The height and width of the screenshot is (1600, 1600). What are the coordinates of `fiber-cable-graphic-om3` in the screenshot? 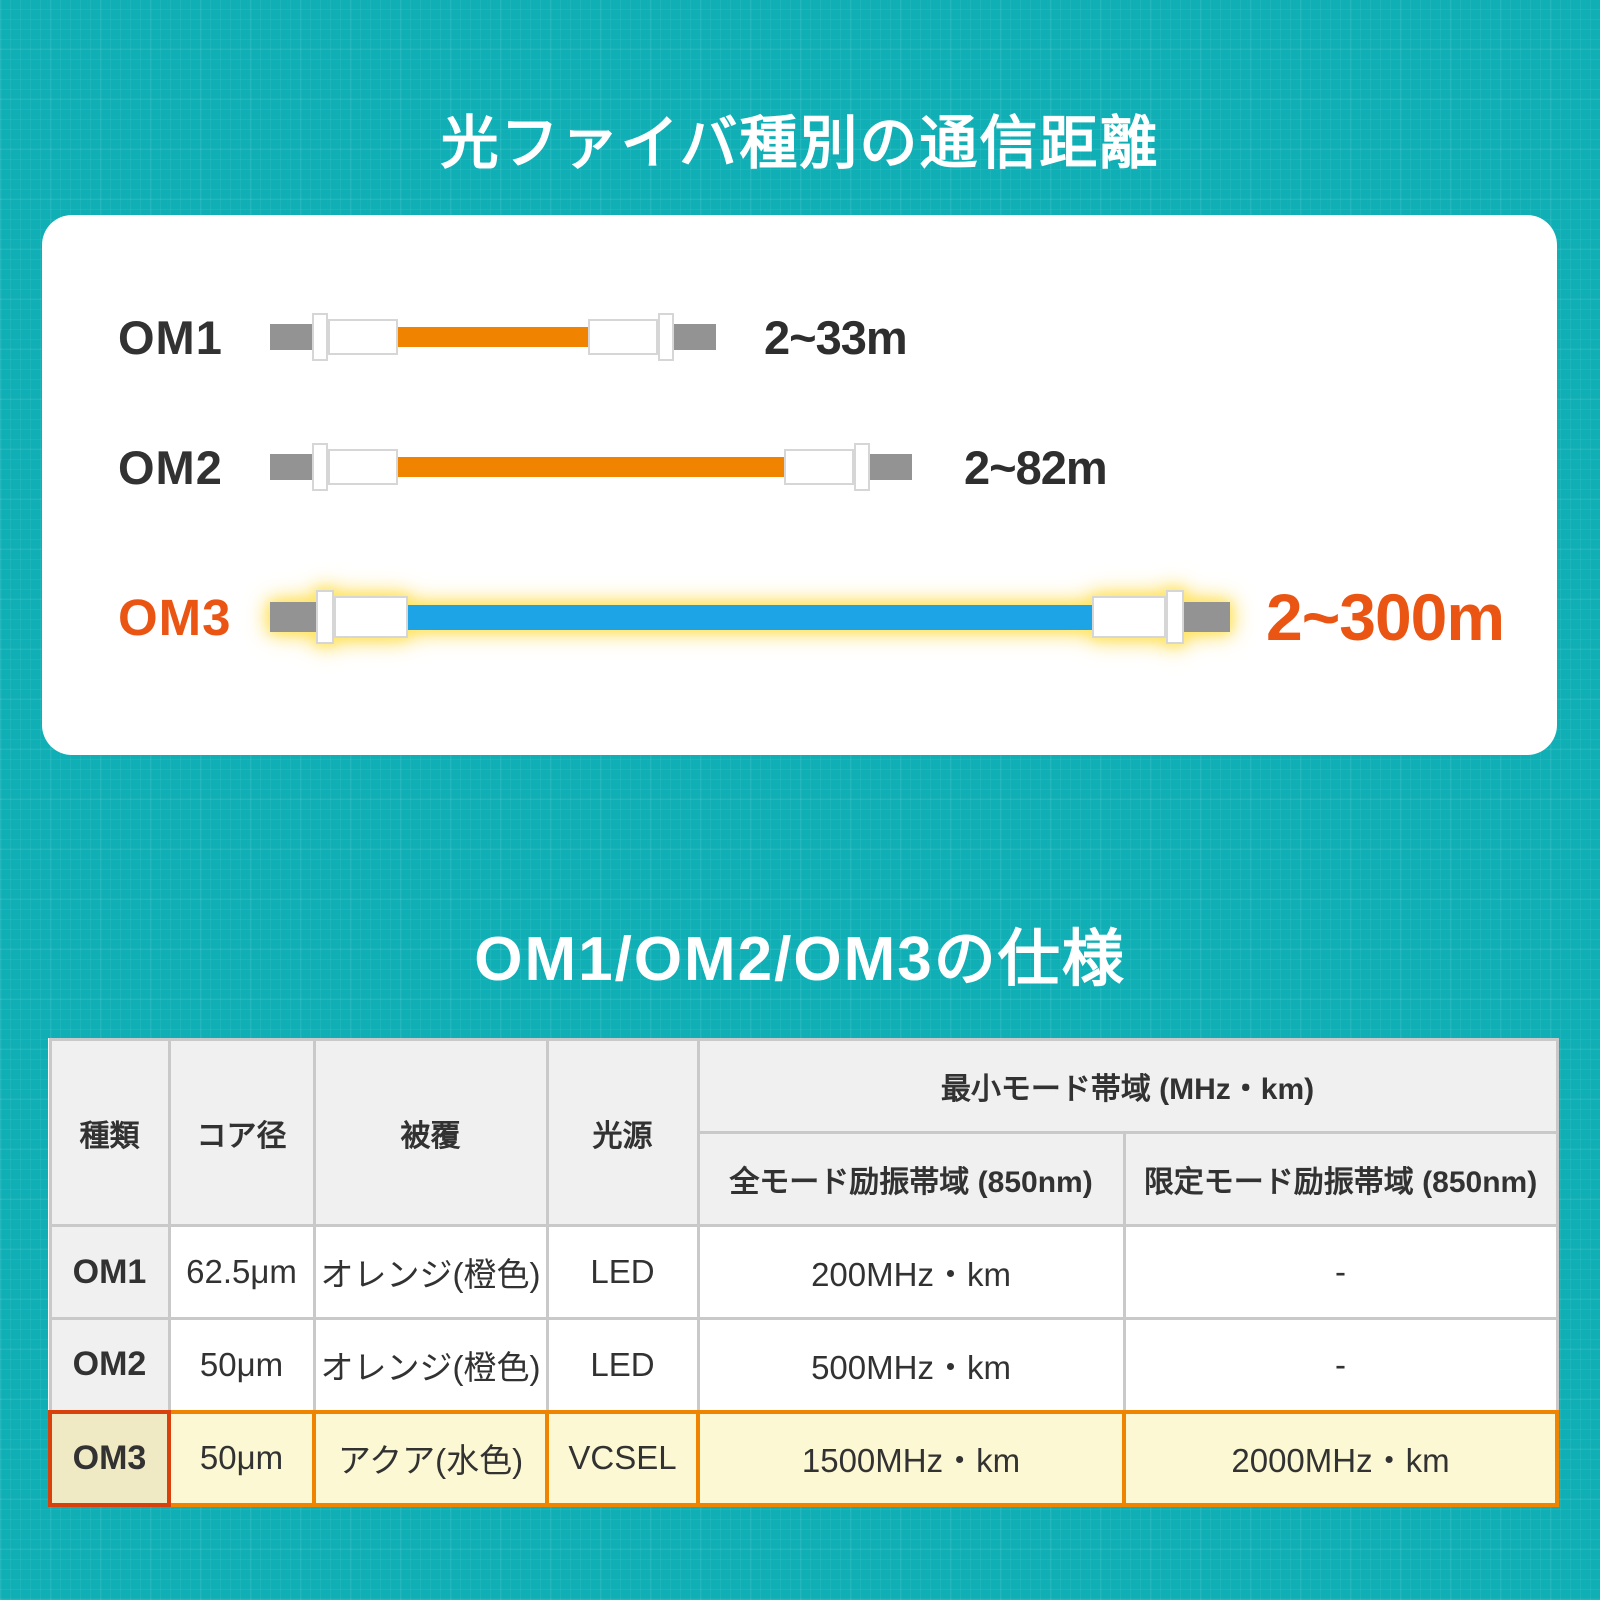 It's located at (750, 617).